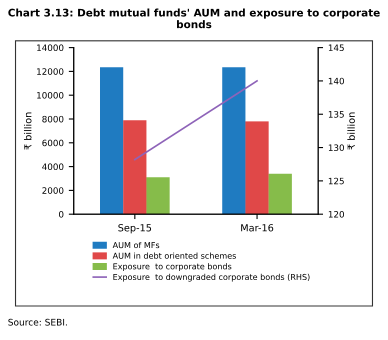  Describe the element at coordinates (53, 166) in the screenshot. I see `y-tick-label: 4000` at that location.